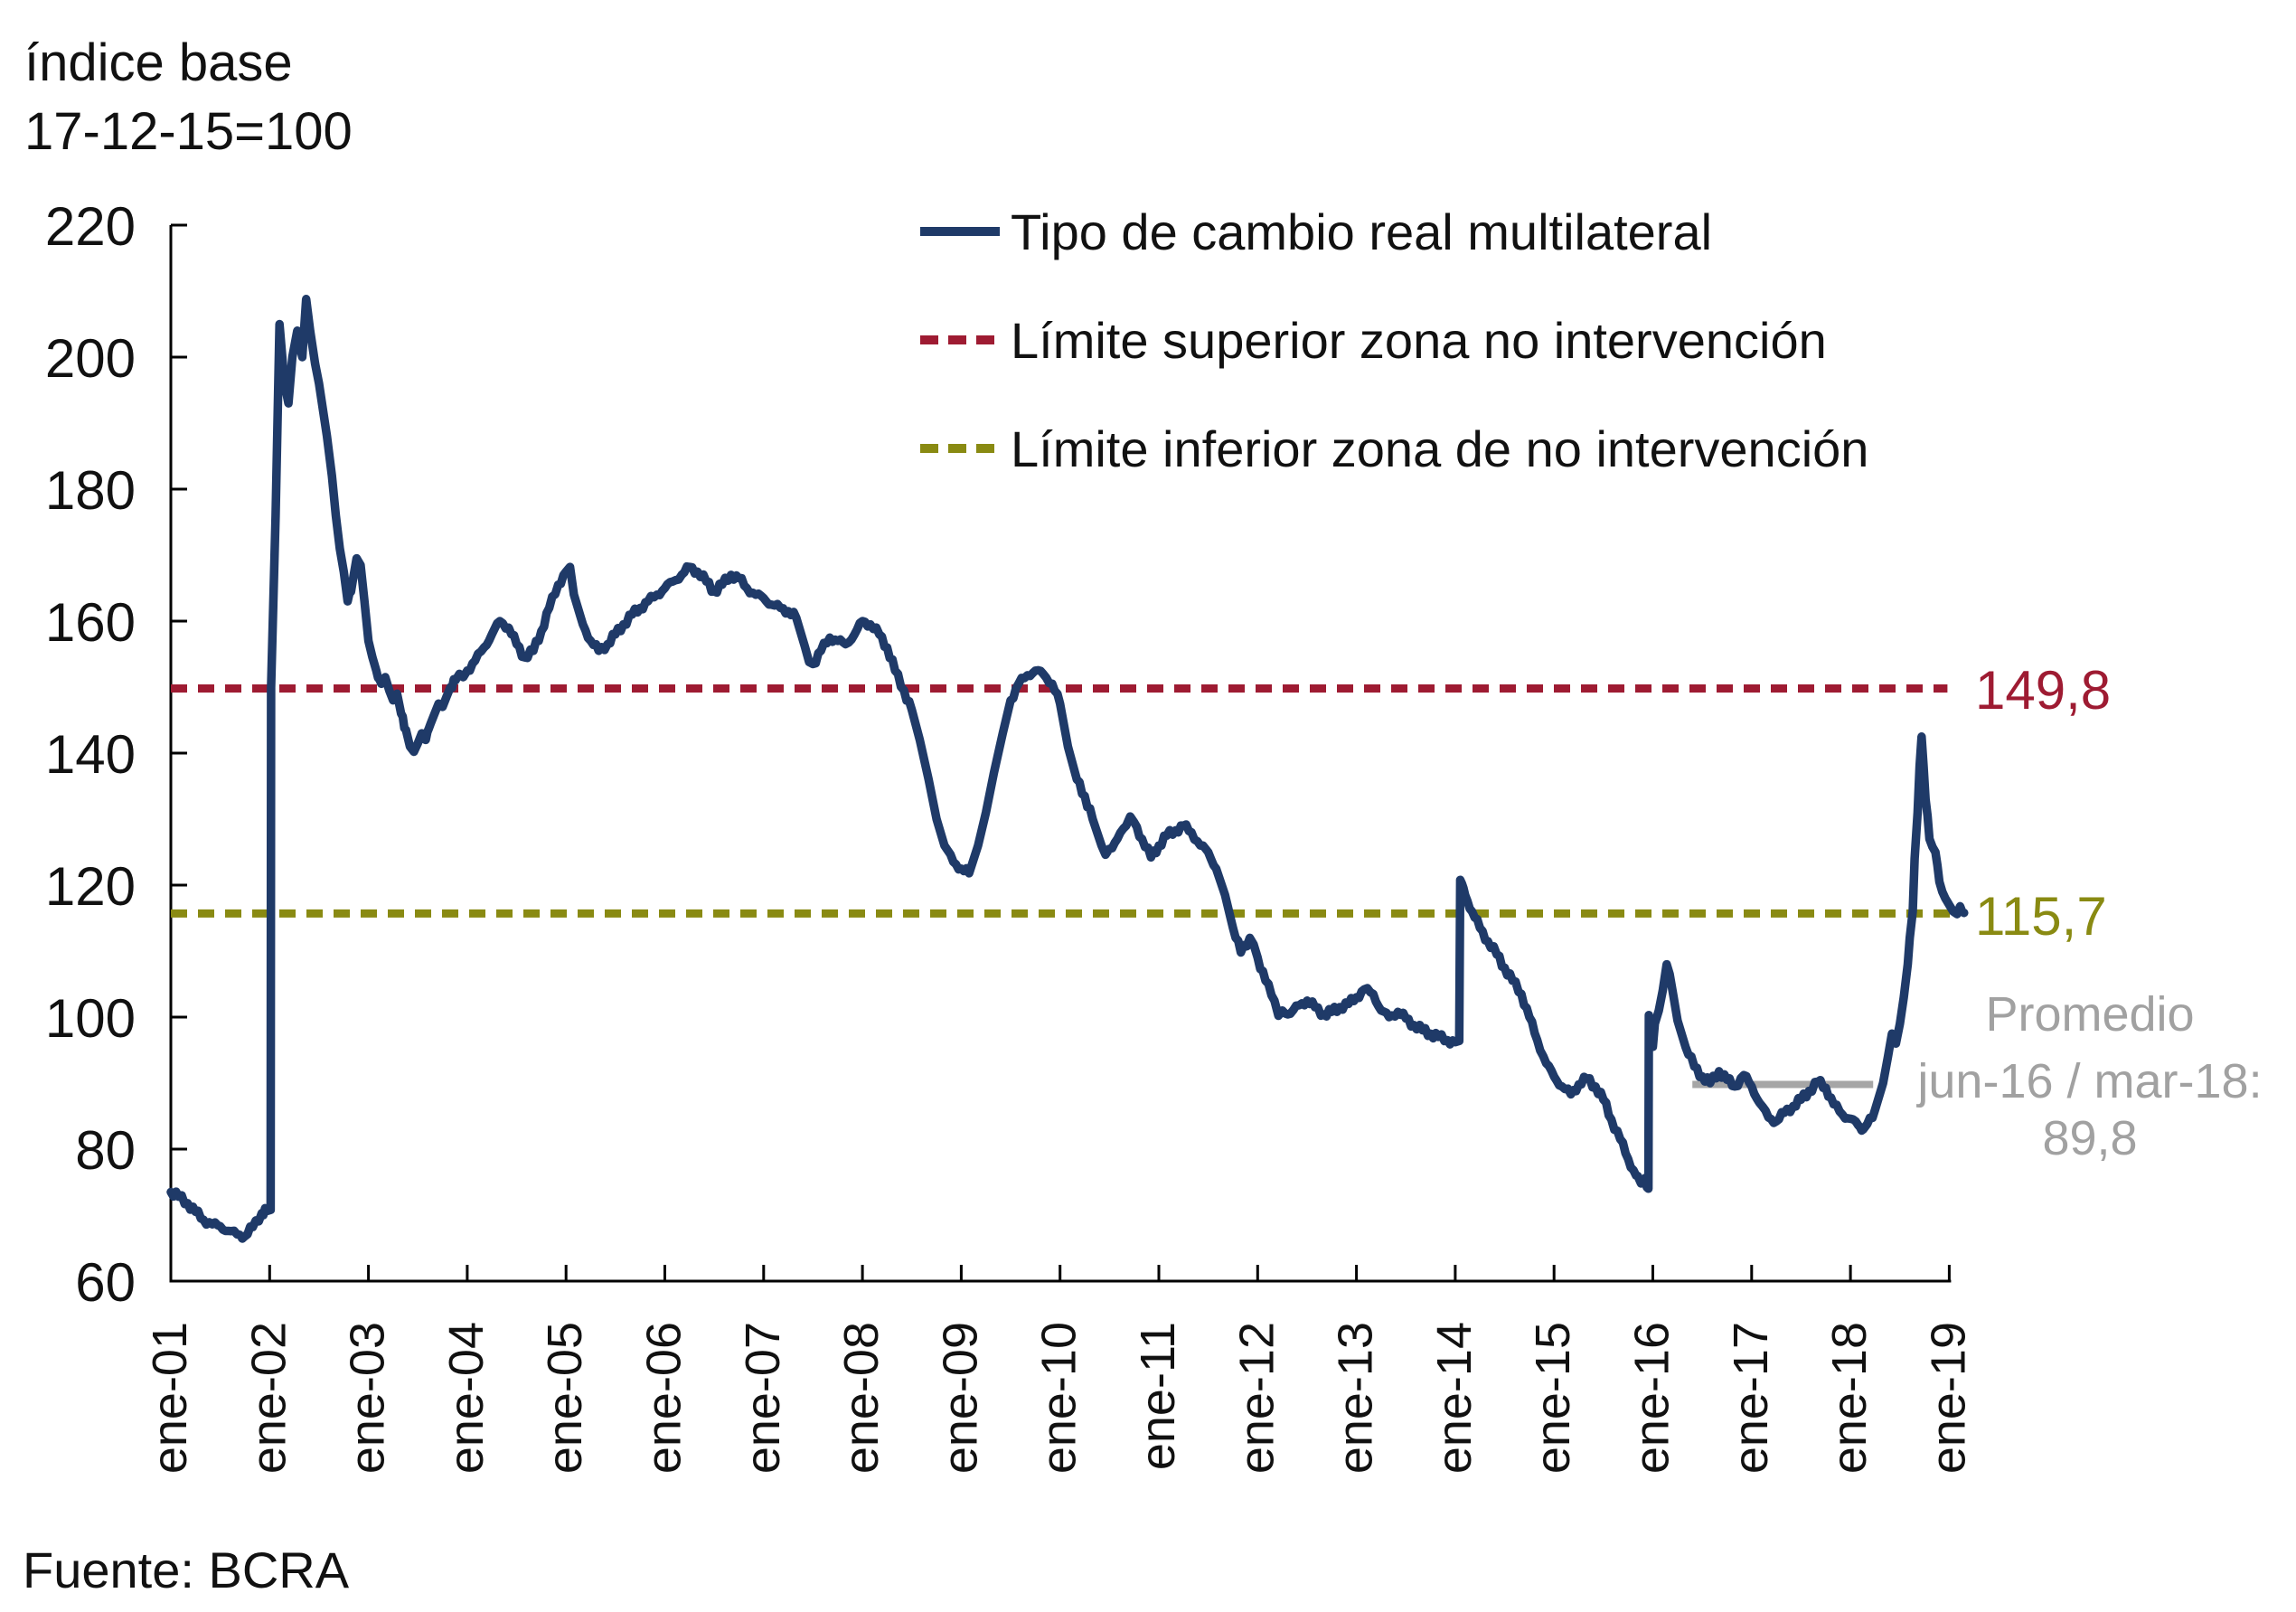 The height and width of the screenshot is (1612, 2296). What do you see at coordinates (2043, 690) in the screenshot?
I see `upper-limit-value-label: 149,8` at bounding box center [2043, 690].